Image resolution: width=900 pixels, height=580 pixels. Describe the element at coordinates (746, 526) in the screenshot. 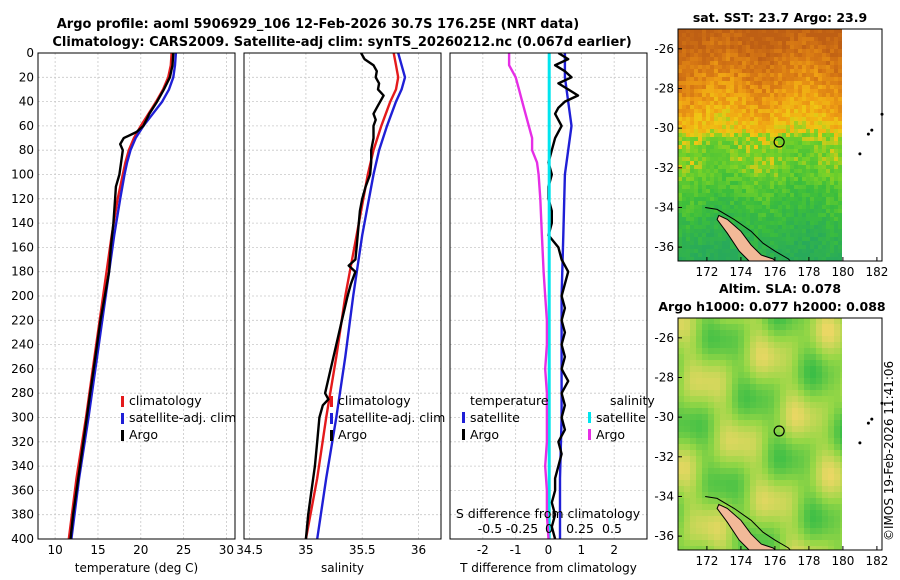

I see `land-new-zealand` at that location.